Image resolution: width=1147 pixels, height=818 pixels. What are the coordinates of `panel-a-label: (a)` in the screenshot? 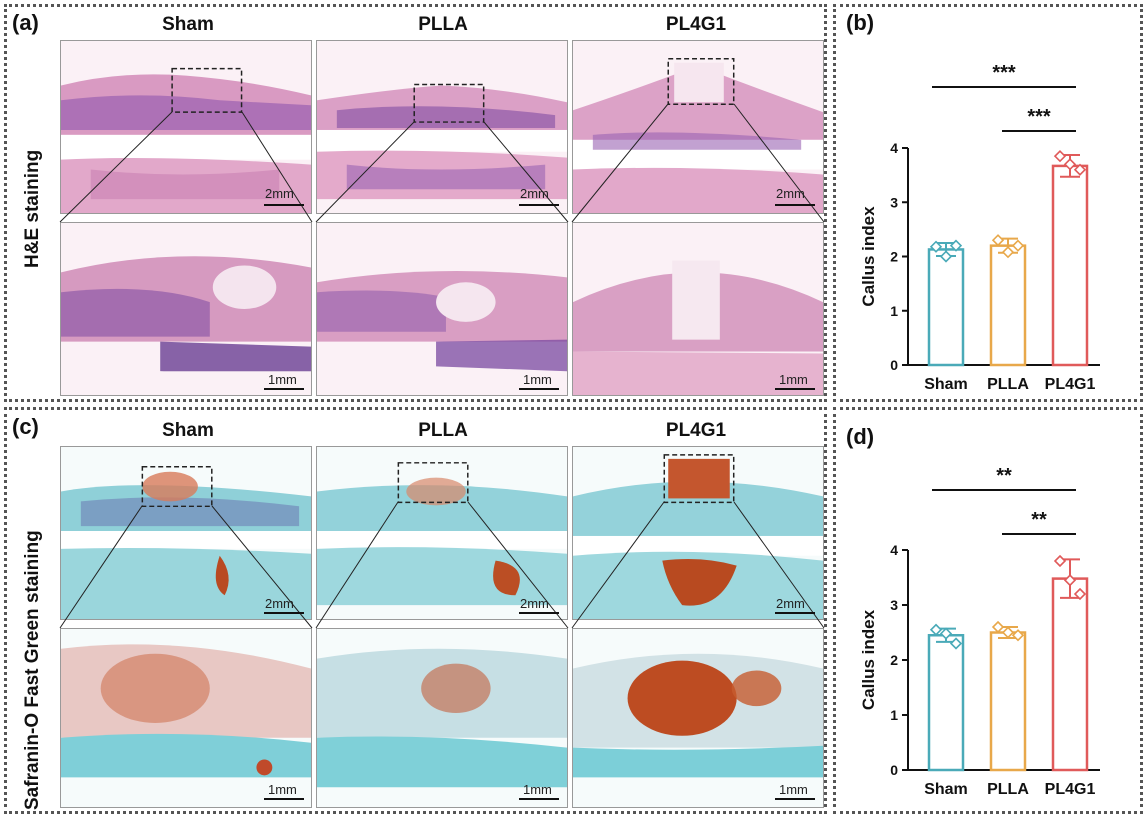 It's located at (25, 22).